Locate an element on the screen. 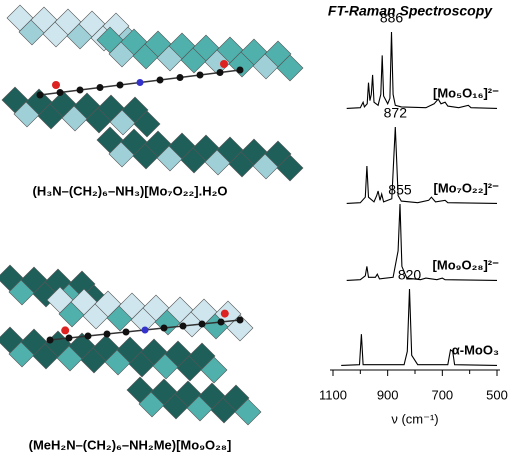 This screenshot has width=520, height=465. peak-label: 886 is located at coordinates (392, 18).